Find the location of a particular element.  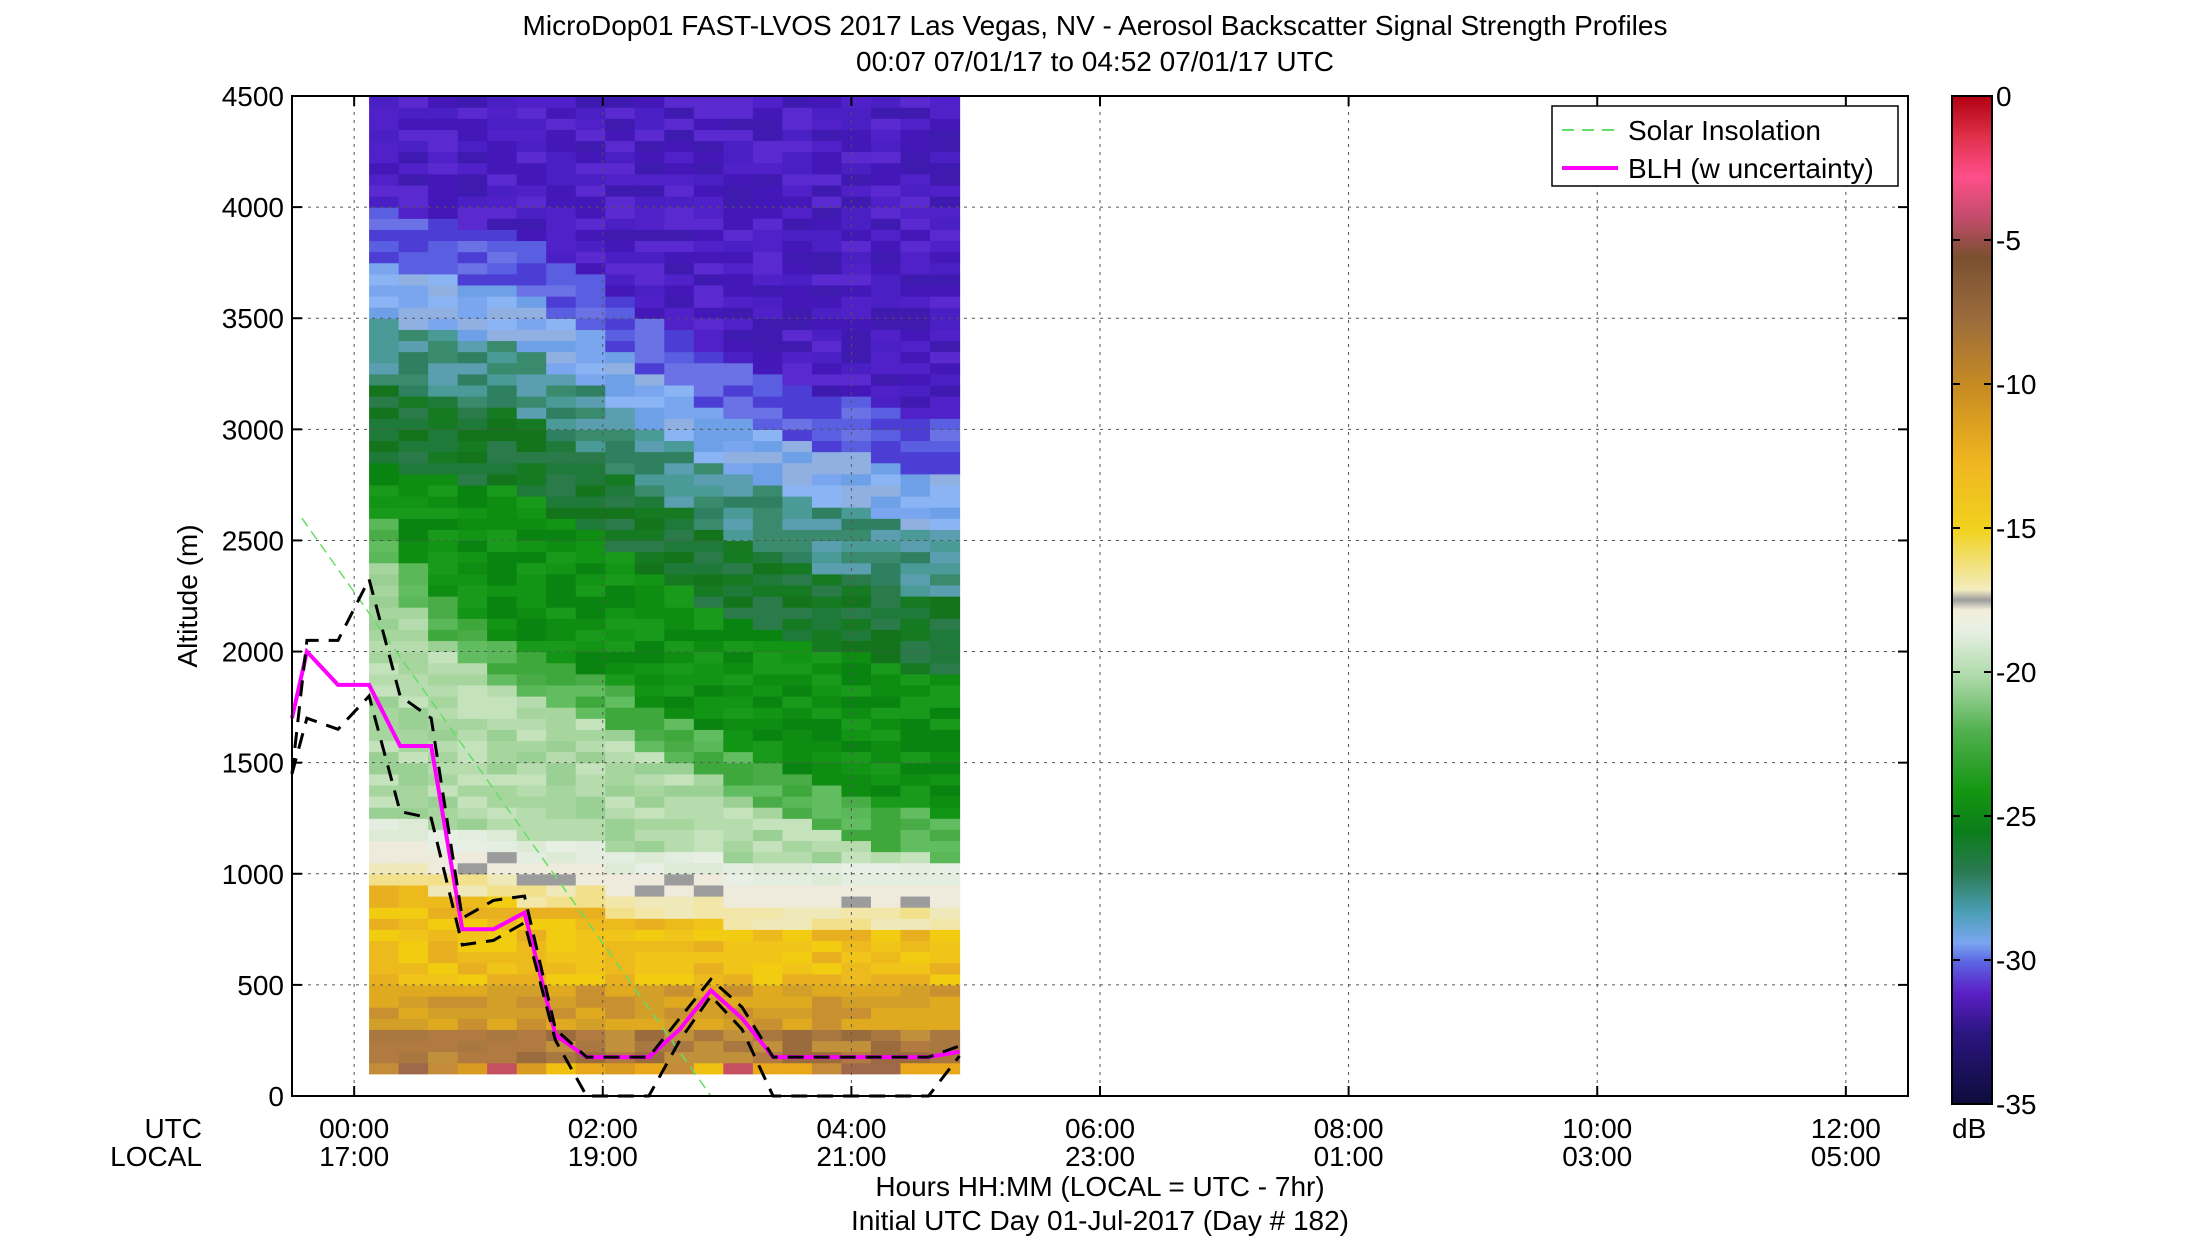

y-tick-label: 0 is located at coordinates (276, 1096).